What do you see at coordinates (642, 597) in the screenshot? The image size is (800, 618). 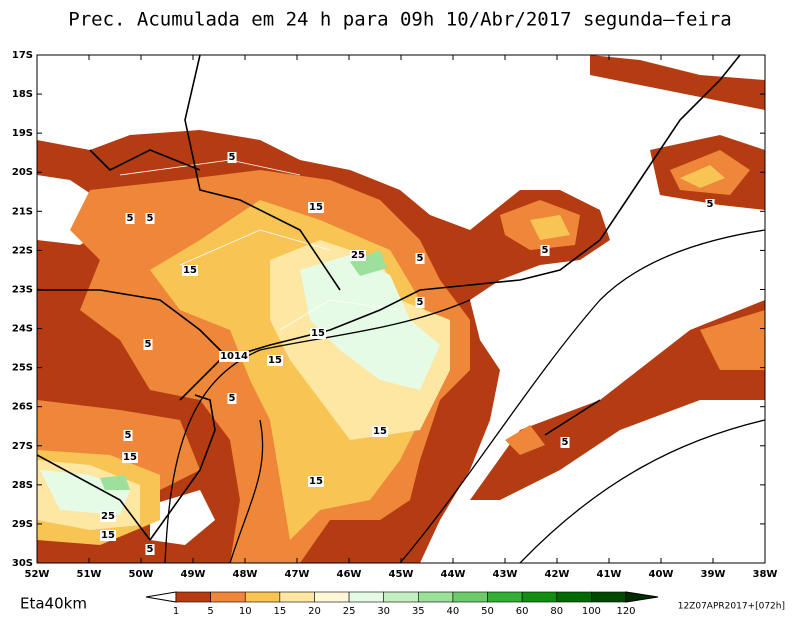 I see `colorbar-high` at bounding box center [642, 597].